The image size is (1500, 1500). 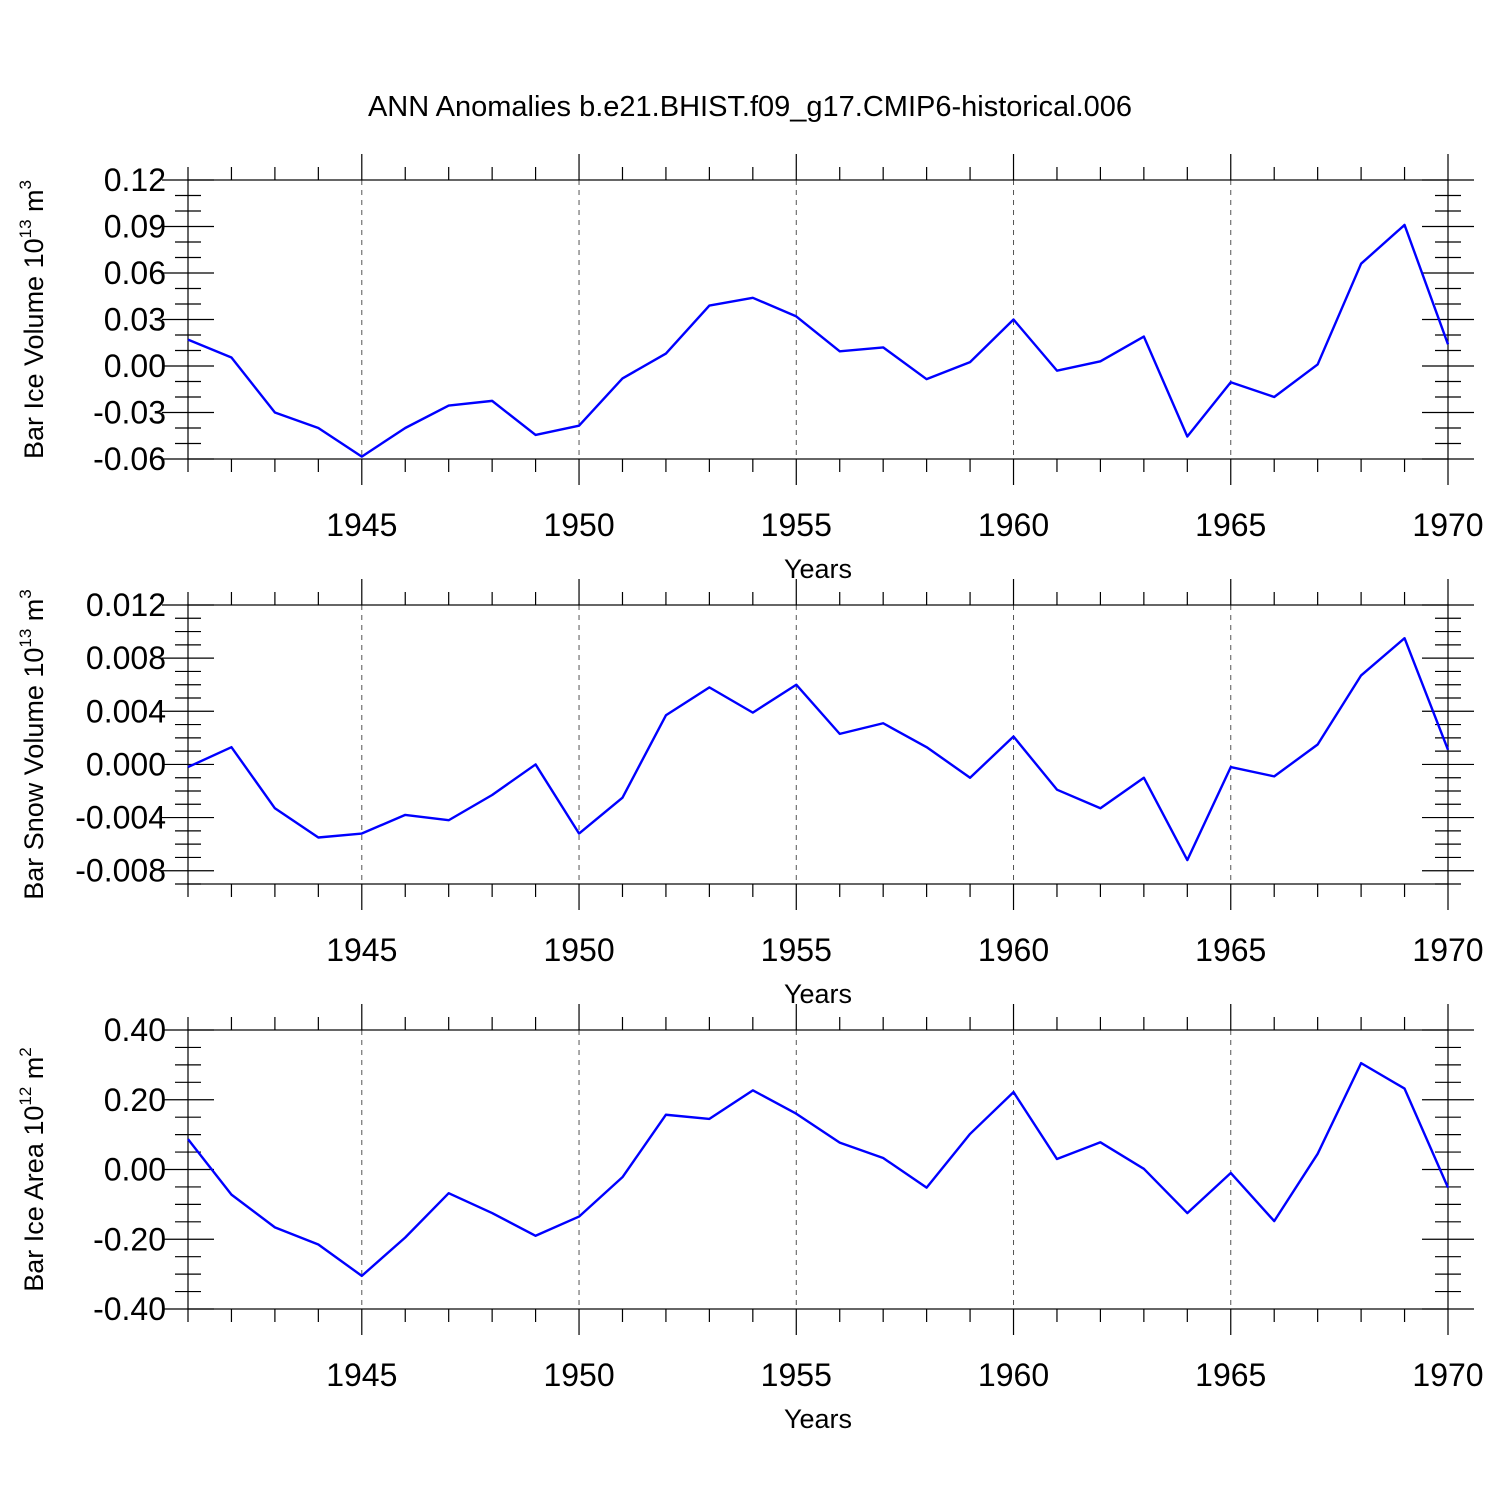 I want to click on y-tick-label: 0.004, so click(x=126, y=711).